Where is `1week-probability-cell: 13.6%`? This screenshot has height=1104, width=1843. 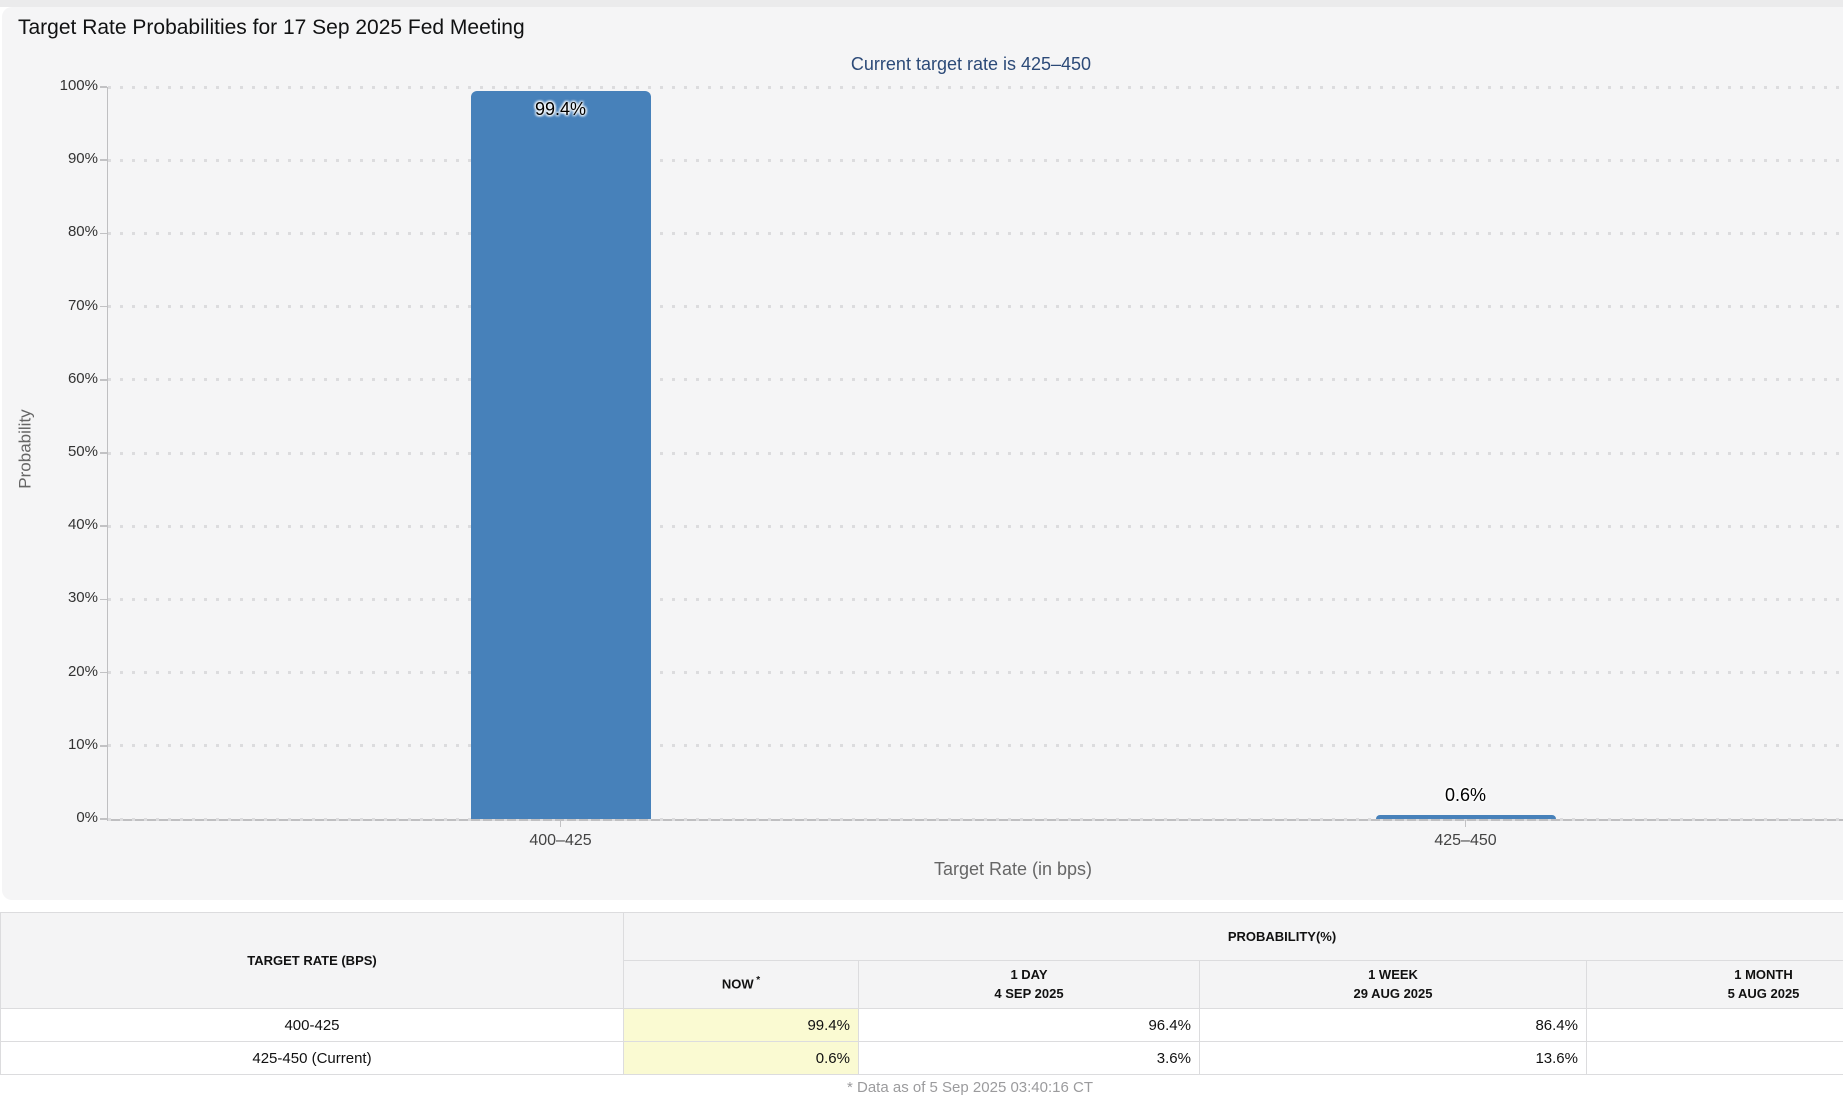 1week-probability-cell: 13.6% is located at coordinates (1393, 1058).